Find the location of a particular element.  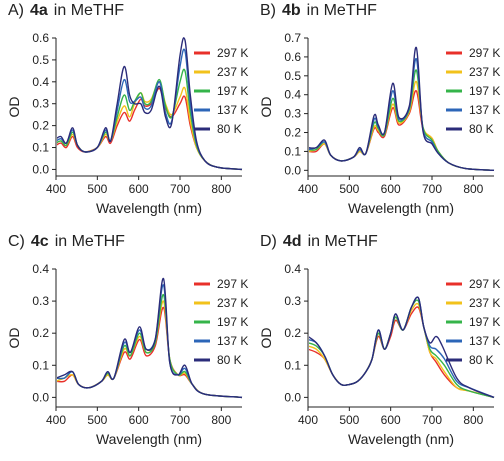

axes: 400 500 600 700 800 0.0 0.1 0.2 0.3 0.4 0.5 0.6 is located at coordinates (137, 113).